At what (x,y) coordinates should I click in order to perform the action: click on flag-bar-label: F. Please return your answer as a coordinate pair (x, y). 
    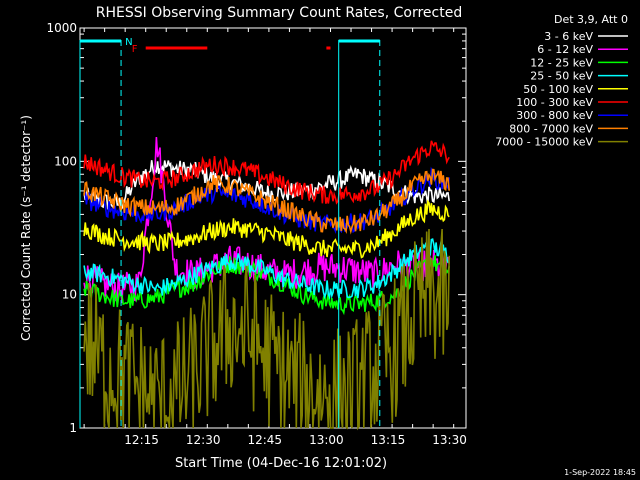
    Looking at the image, I should click on (135, 49).